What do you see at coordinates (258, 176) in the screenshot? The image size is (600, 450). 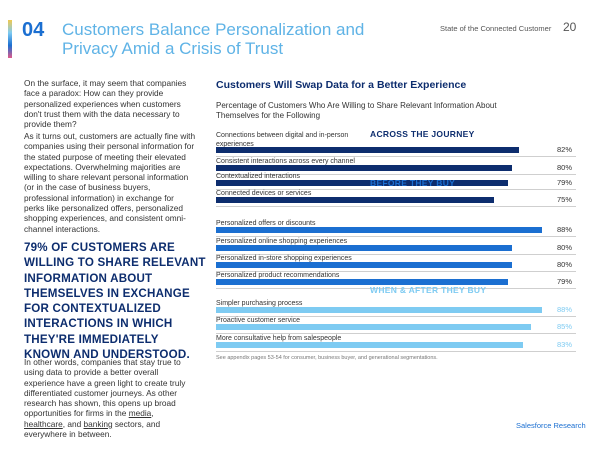 I see `category-label: Contextualized interactions` at bounding box center [258, 176].